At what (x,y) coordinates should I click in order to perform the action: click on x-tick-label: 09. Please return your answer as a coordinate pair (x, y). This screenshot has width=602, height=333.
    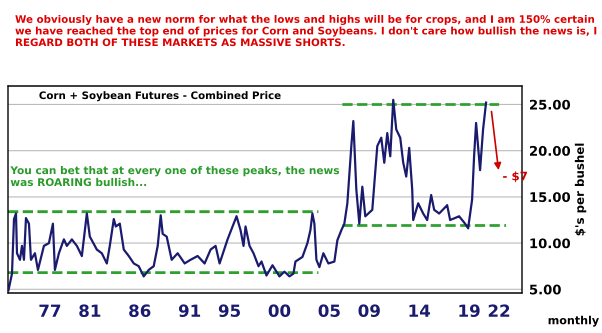
    Looking at the image, I should click on (369, 311).